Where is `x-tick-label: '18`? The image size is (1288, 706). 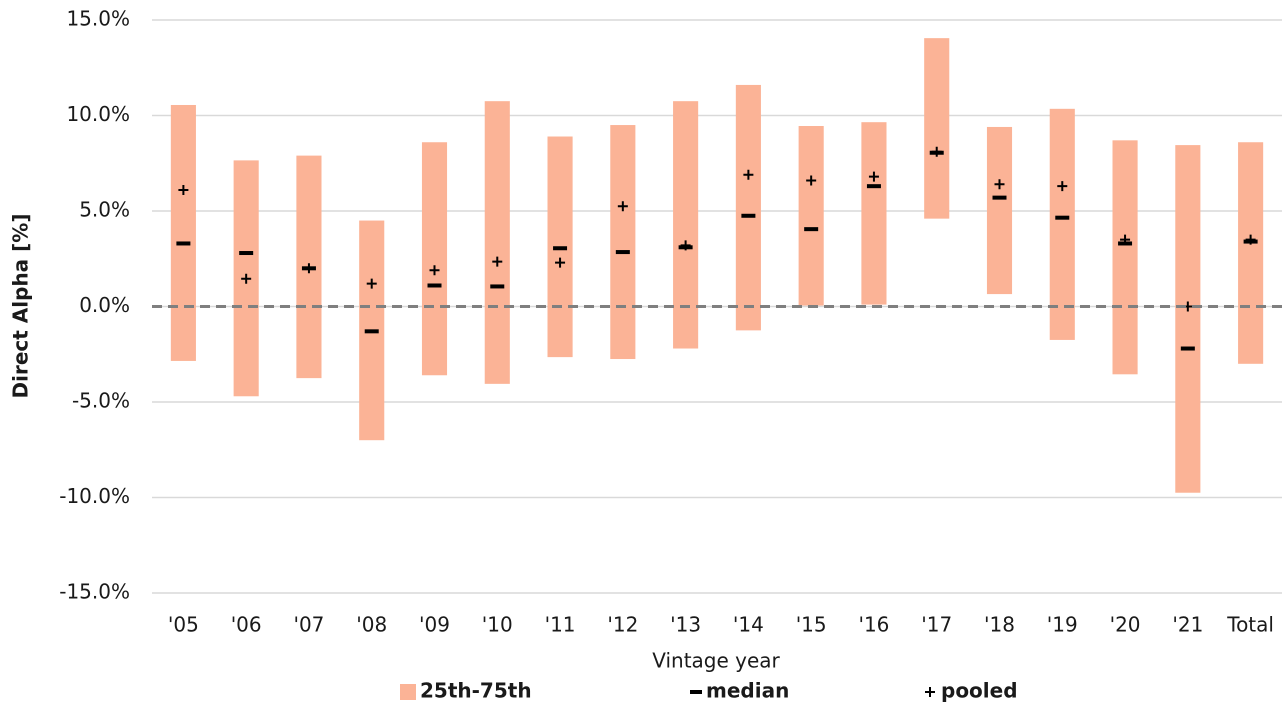
x-tick-label: '18 is located at coordinates (999, 625).